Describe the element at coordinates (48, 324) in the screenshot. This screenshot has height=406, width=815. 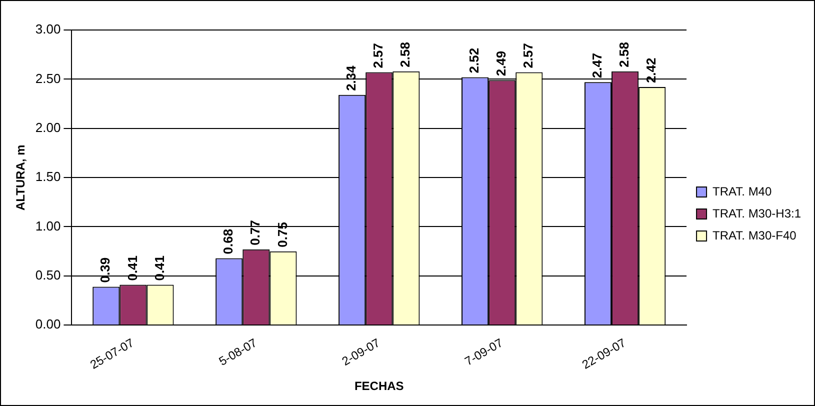
I see `y-tick-label: 0.00` at that location.